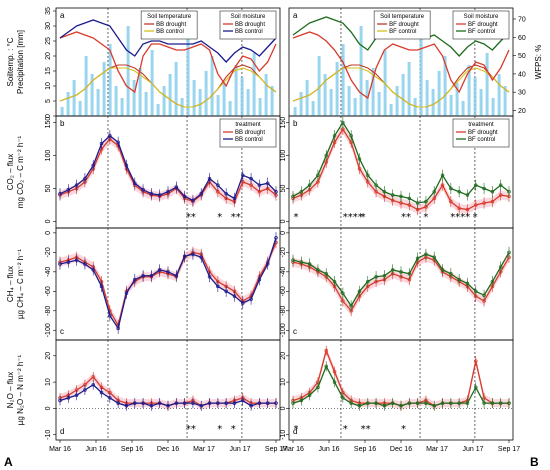 The image size is (550, 470). Describe the element at coordinates (10, 390) in the screenshot. I see `y-axis-label: N₂O – flux` at that location.